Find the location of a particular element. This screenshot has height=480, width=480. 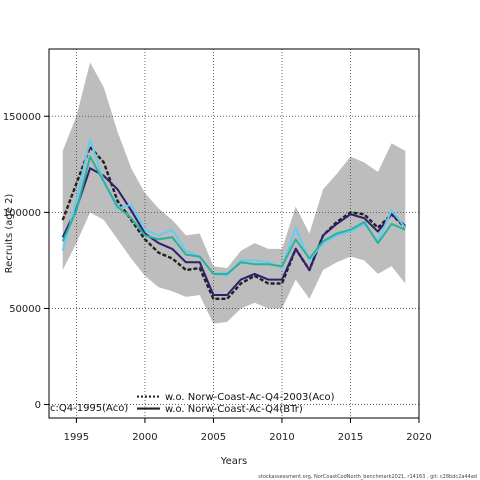

legend-label: w.o. Norw-Coast-Ac-Q4(BTr) is located at coordinates (234, 409).